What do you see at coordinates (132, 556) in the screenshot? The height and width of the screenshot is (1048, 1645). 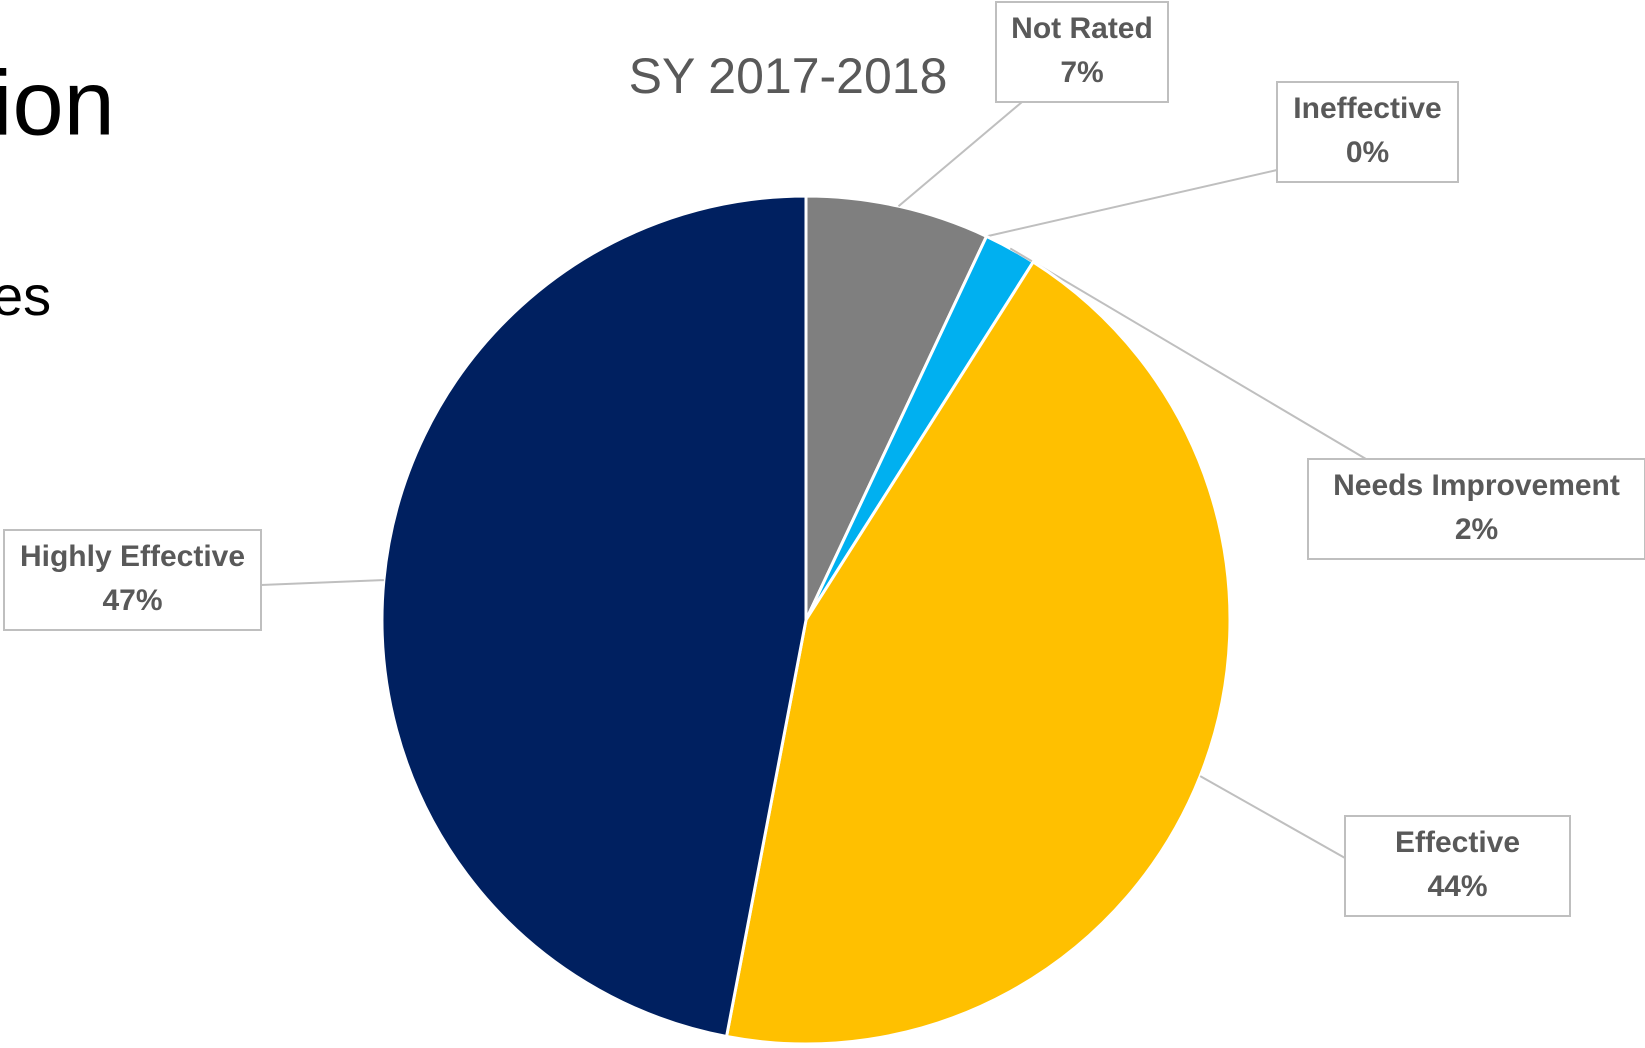 I see `category-label: Highly Effective` at bounding box center [132, 556].